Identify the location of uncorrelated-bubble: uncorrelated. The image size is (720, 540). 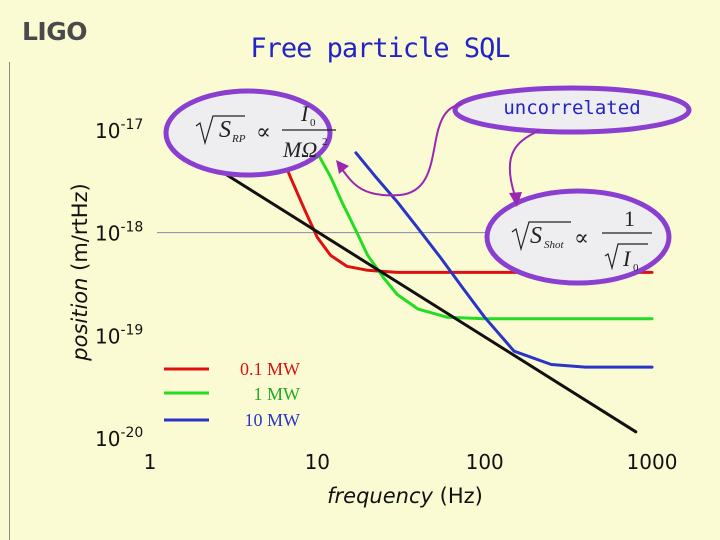
(572, 110).